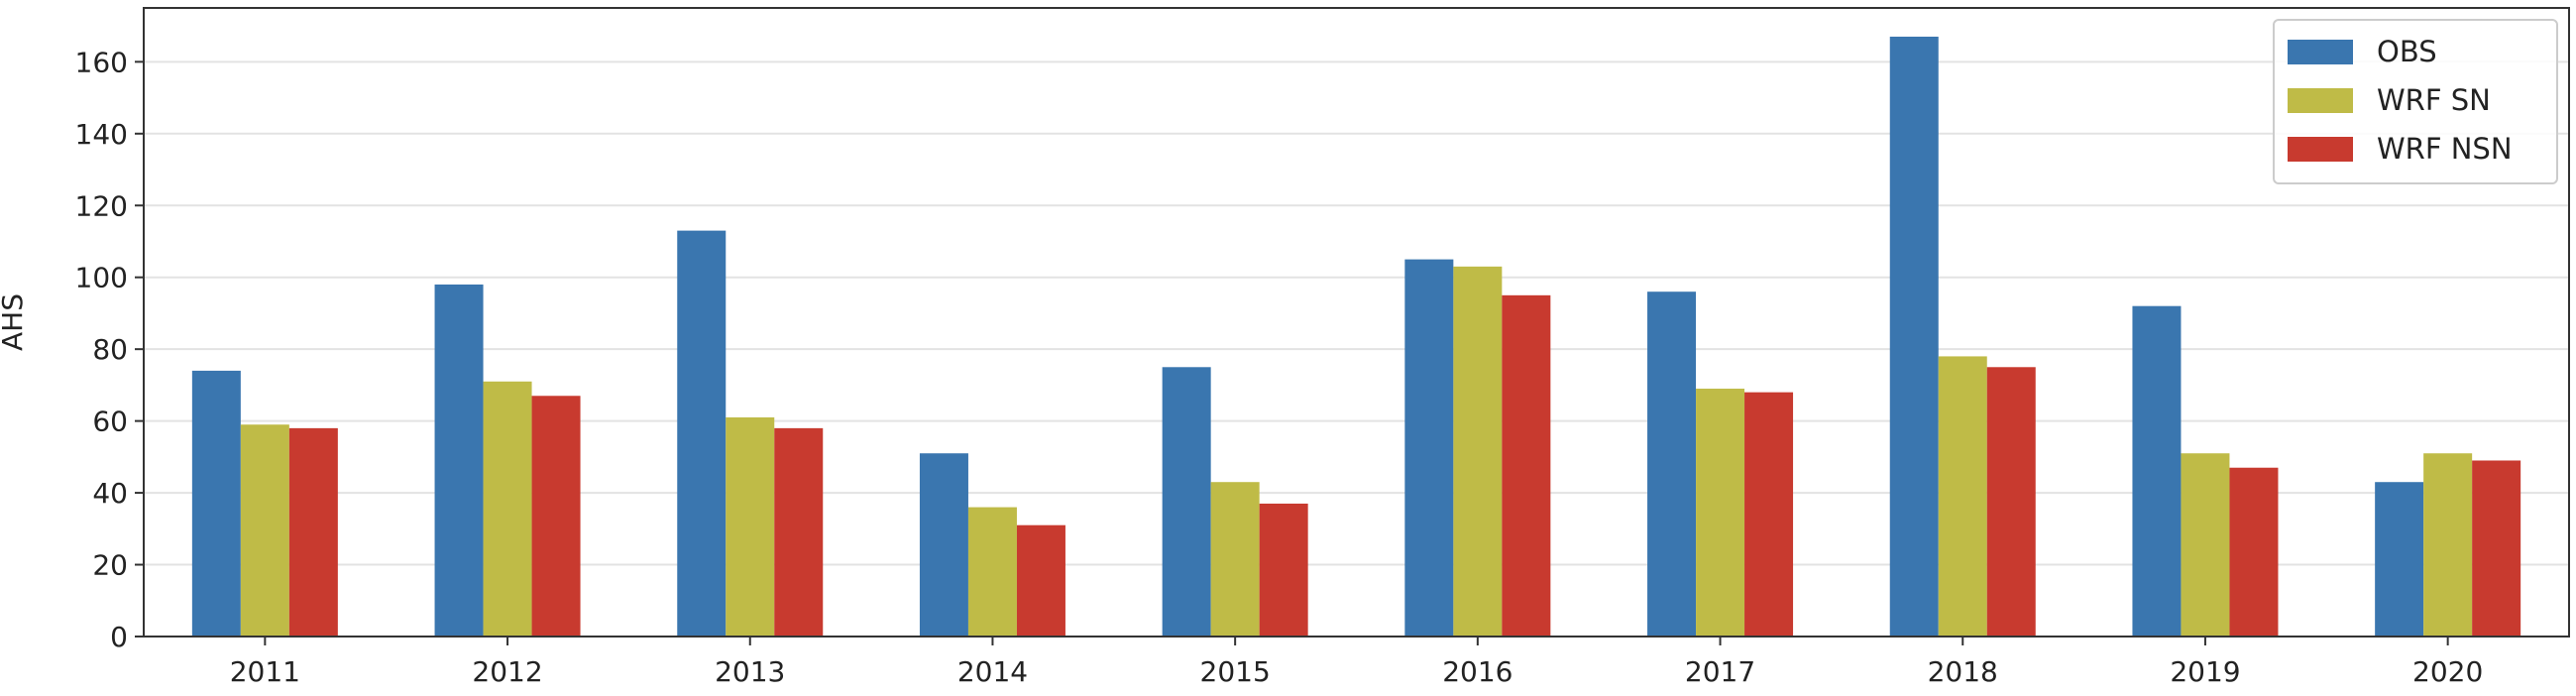 The width and height of the screenshot is (2576, 696). Describe the element at coordinates (14, 322) in the screenshot. I see `y-axis-label: AHS` at that location.